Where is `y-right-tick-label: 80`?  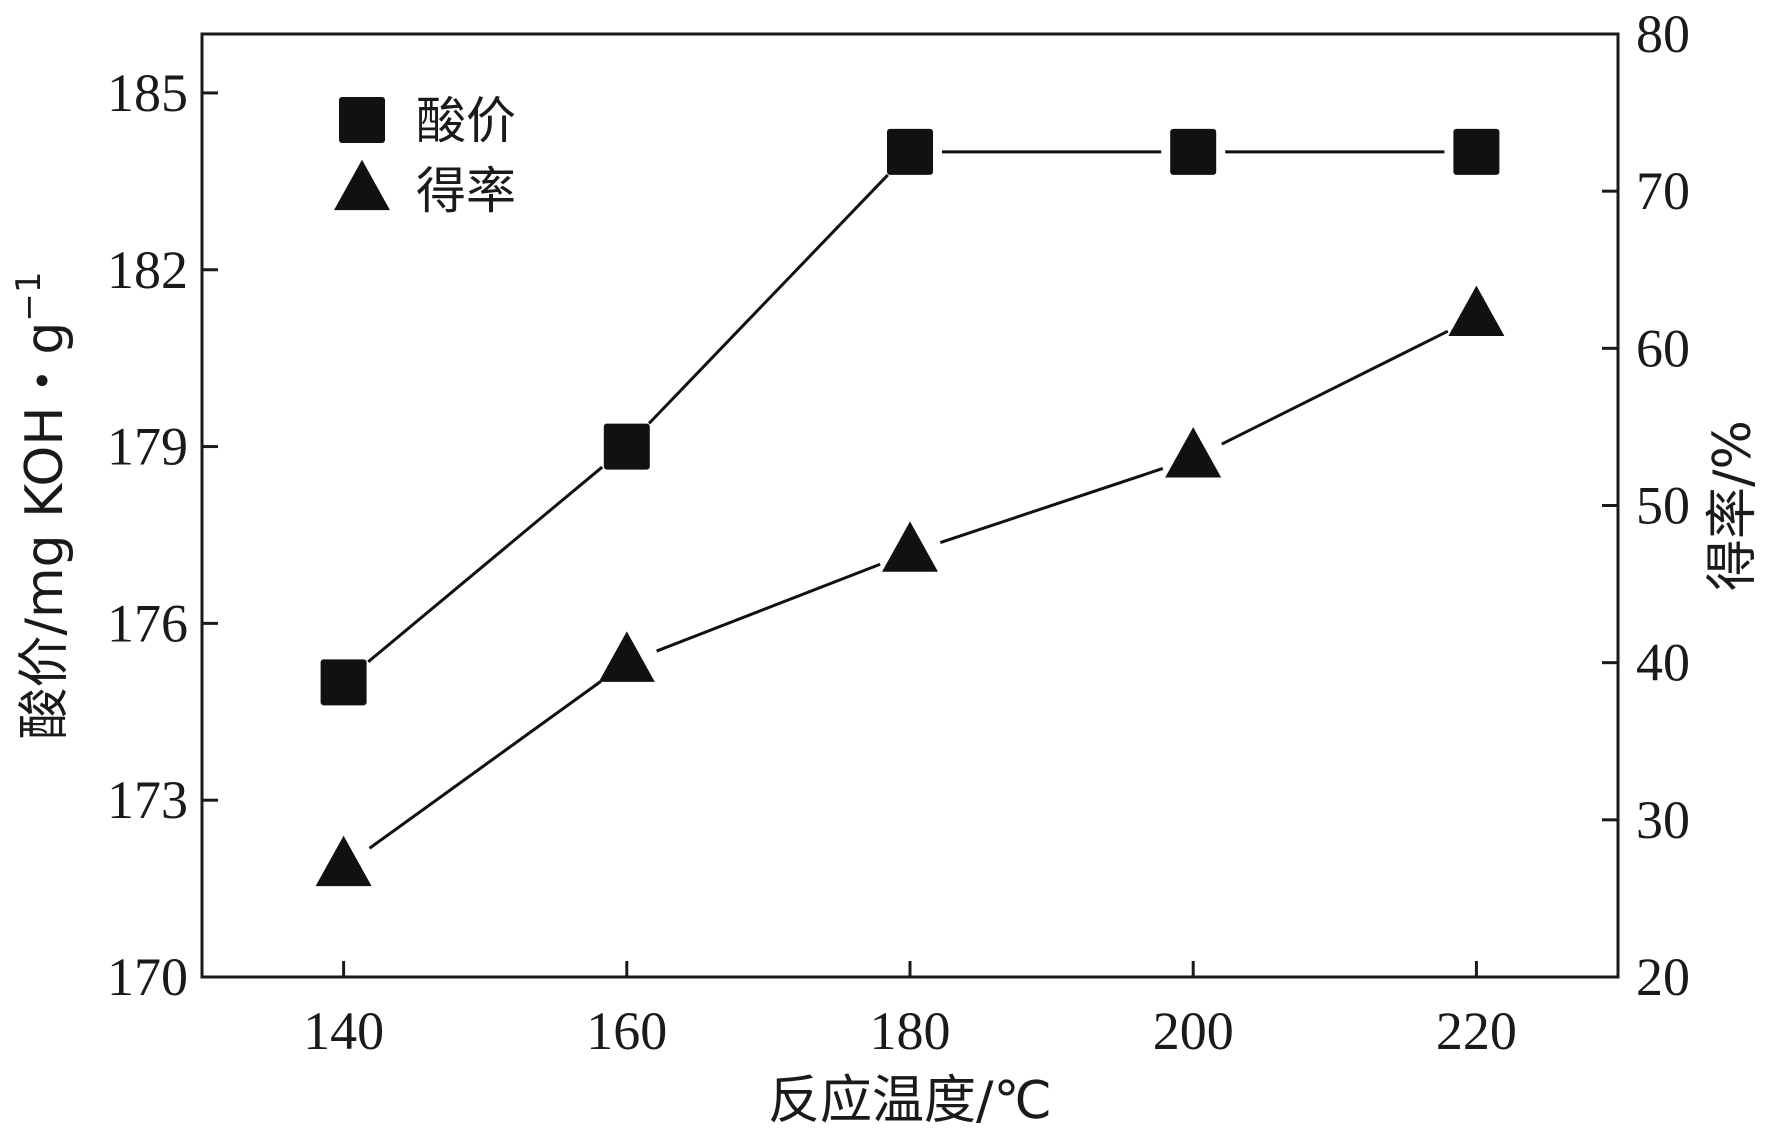
y-right-tick-label: 80 is located at coordinates (1663, 34).